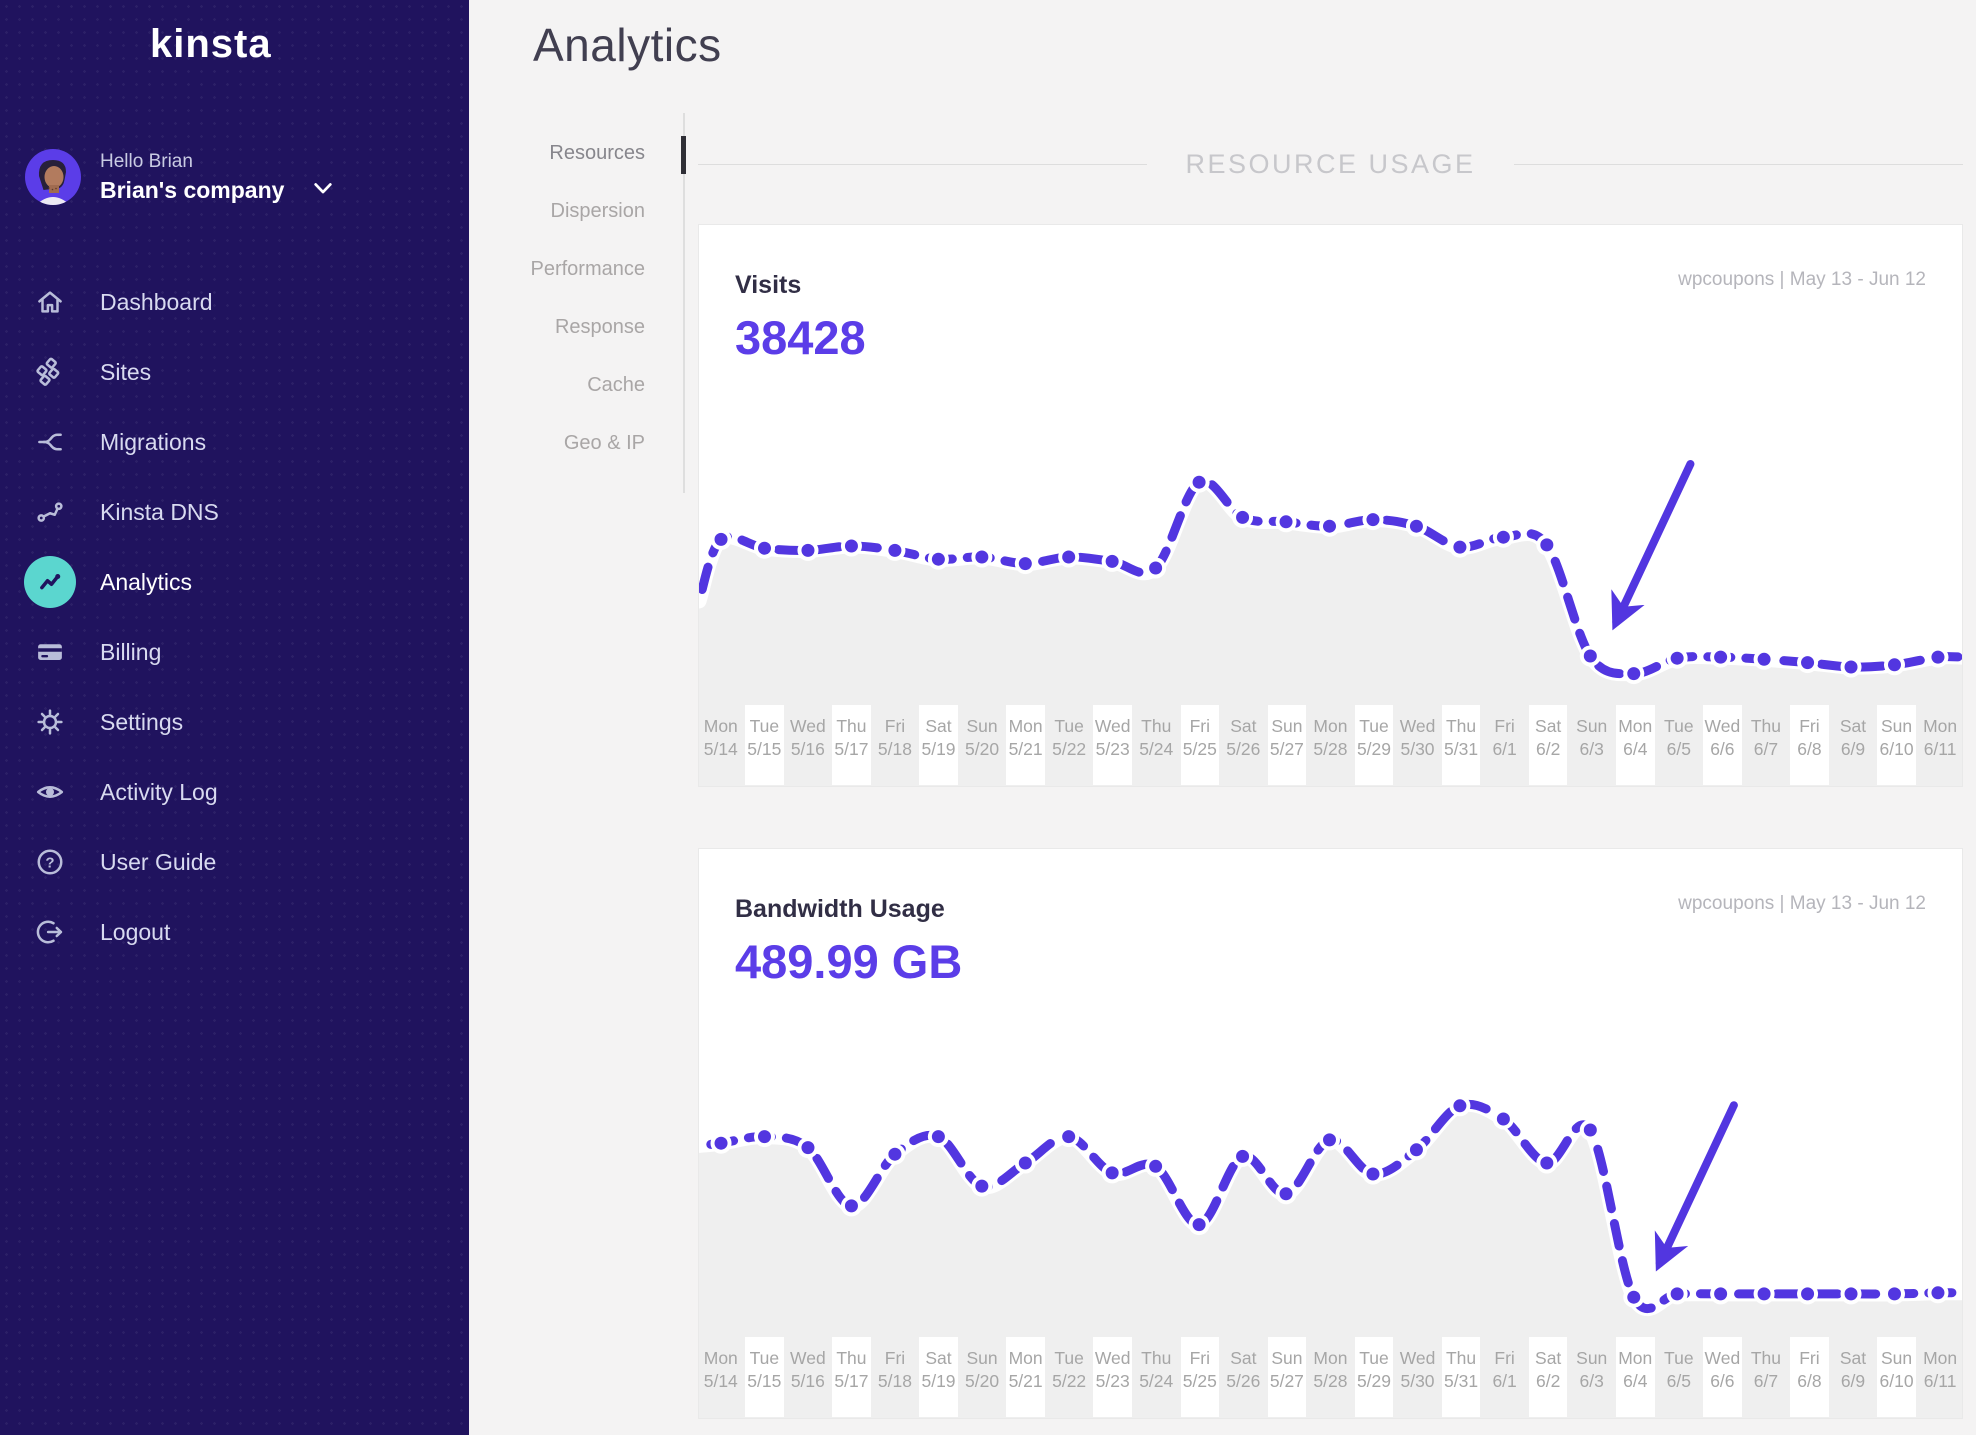 The width and height of the screenshot is (1976, 1435). What do you see at coordinates (616, 384) in the screenshot?
I see `subnav-item-cache: Cache` at bounding box center [616, 384].